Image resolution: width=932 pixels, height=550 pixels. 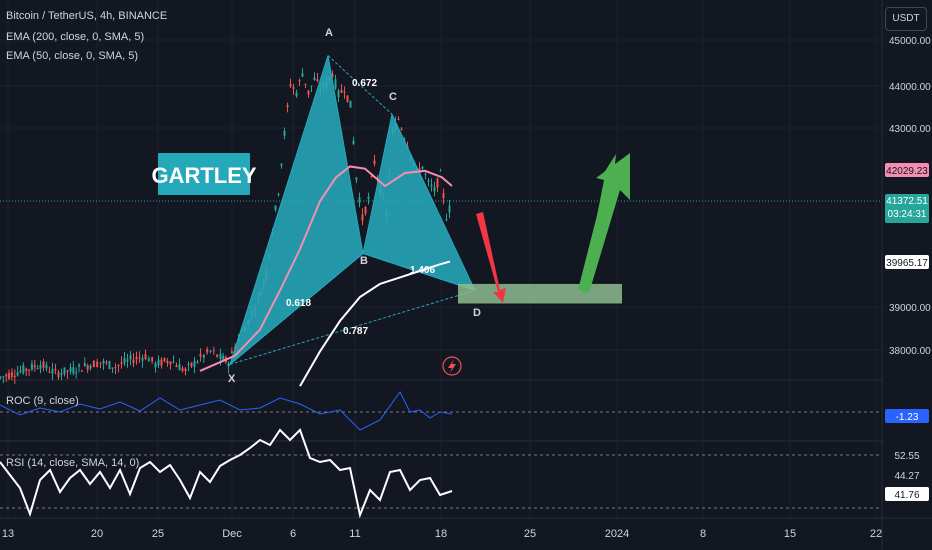 What do you see at coordinates (441, 534) in the screenshot?
I see `time-tick-6: 18` at bounding box center [441, 534].